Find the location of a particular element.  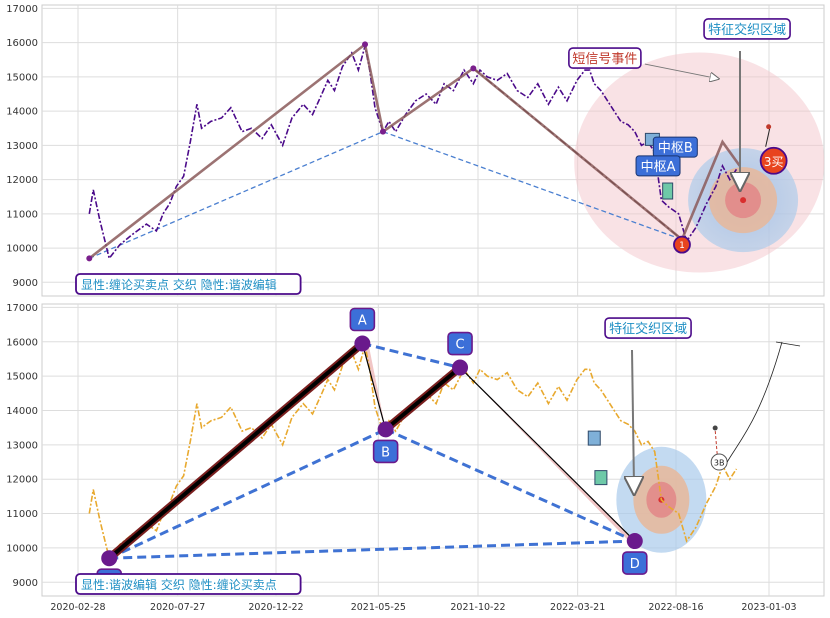

harmonic-point-a is located at coordinates (362, 343).